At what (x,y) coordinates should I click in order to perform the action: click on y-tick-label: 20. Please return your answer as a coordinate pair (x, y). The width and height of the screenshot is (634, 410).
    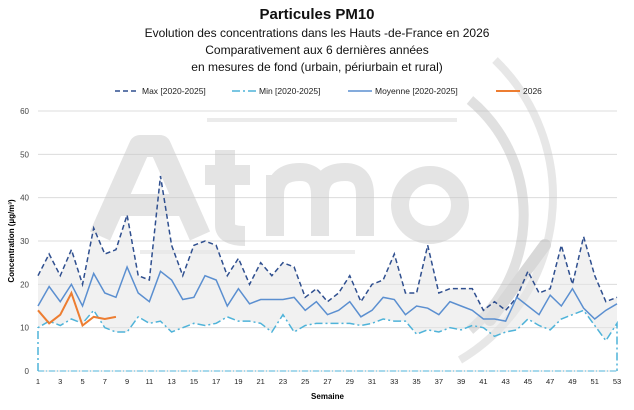
    Looking at the image, I should click on (24, 284).